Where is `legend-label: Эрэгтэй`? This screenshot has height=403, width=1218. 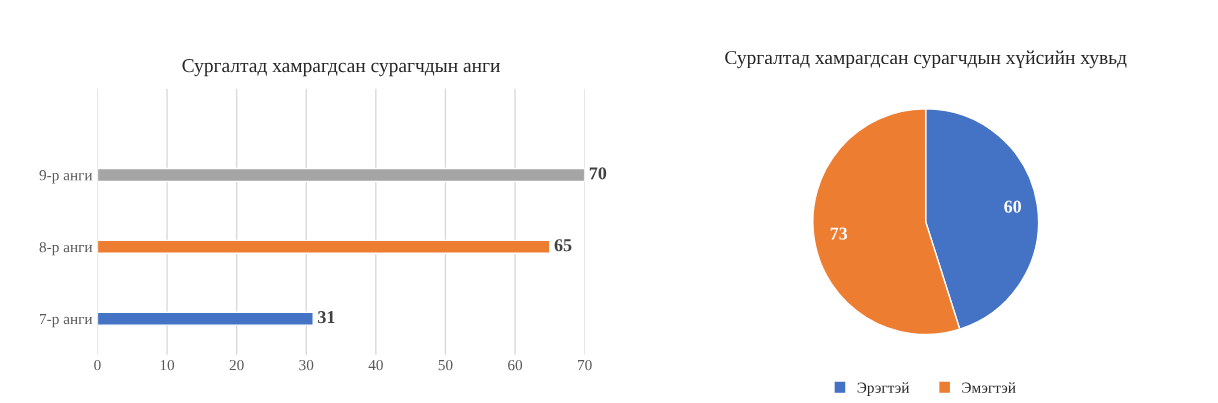
legend-label: Эрэгтэй is located at coordinates (883, 389).